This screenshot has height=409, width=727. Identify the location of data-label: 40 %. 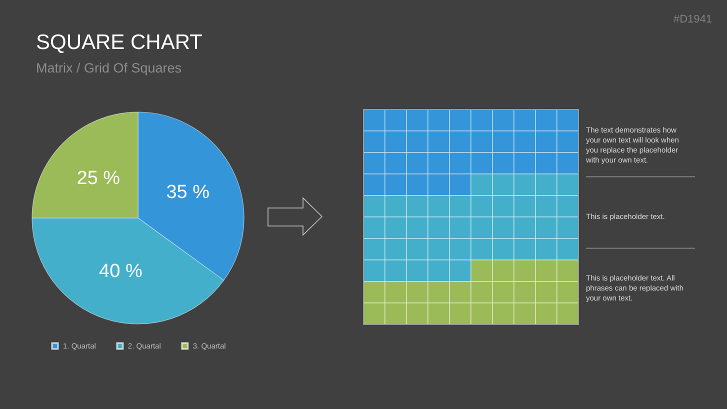
(120, 271).